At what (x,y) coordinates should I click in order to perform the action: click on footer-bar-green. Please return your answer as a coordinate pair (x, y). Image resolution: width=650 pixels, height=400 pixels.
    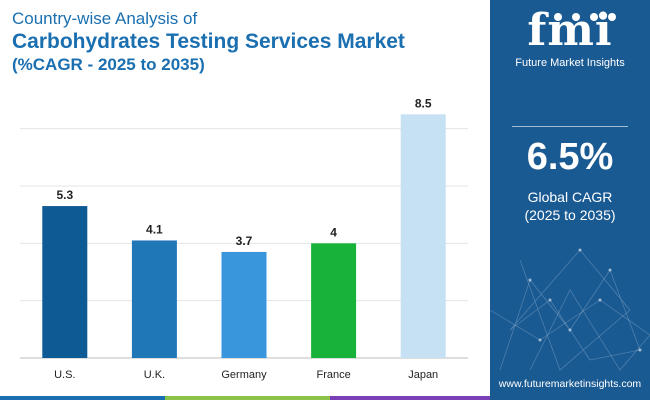
    Looking at the image, I should click on (247, 398).